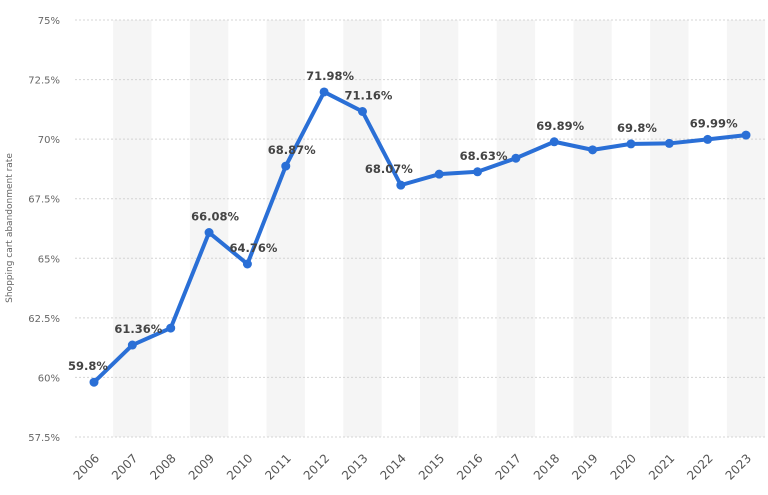  Describe the element at coordinates (469, 466) in the screenshot. I see `x-tick-label: 2016` at that location.